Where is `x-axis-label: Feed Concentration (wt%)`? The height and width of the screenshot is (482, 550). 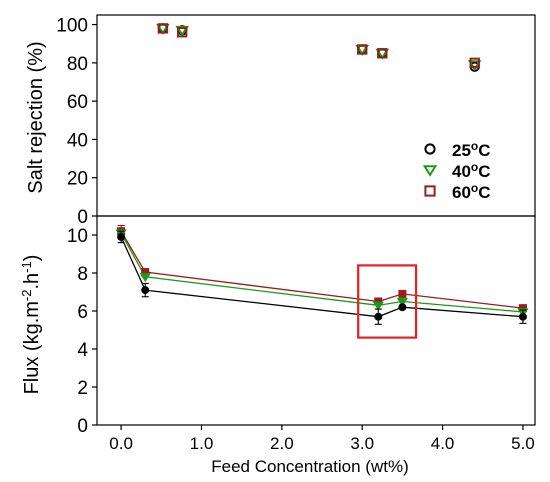
x-axis-label: Feed Concentration (wt%) is located at coordinates (309, 466).